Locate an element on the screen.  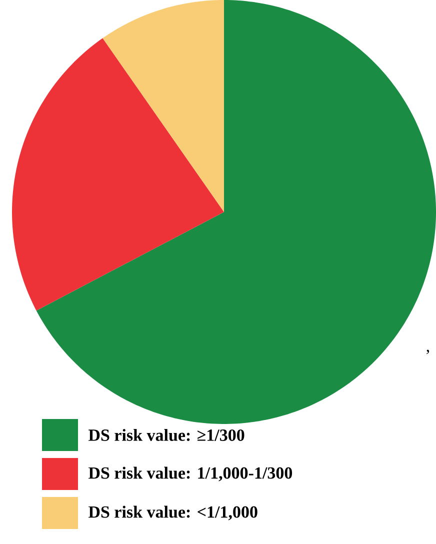
legend-label: DS risk value: ≥1/300 is located at coordinates (166, 435).